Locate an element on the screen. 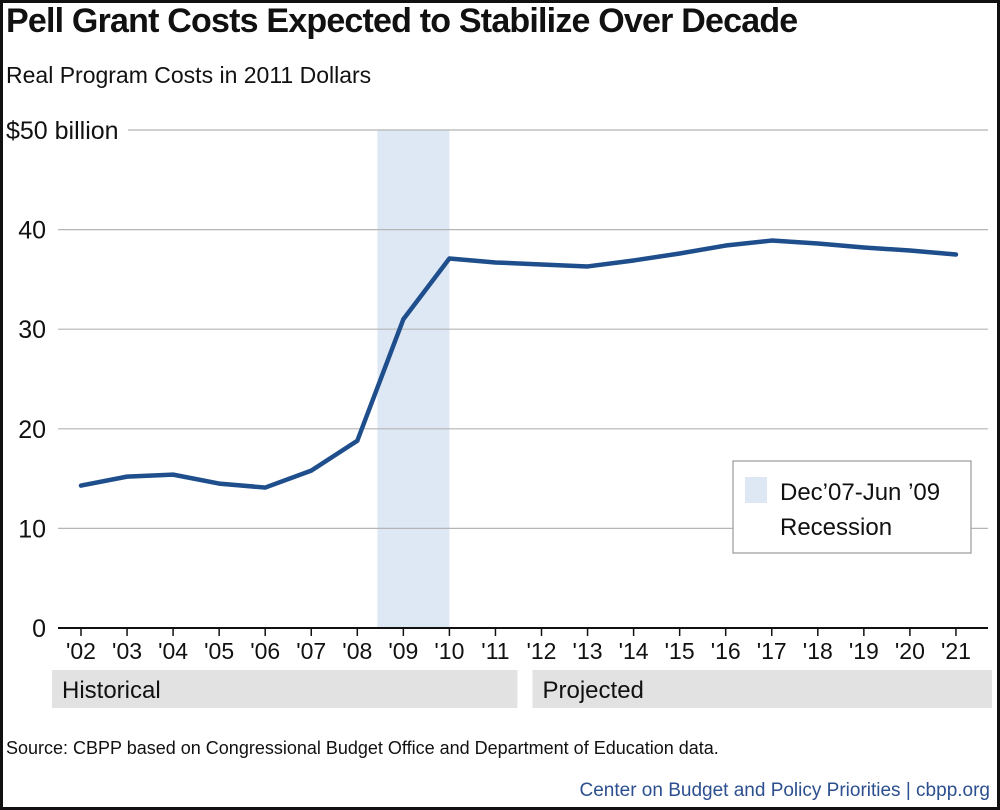 This screenshot has width=1000, height=810. x-tick-label: '07 is located at coordinates (311, 651).